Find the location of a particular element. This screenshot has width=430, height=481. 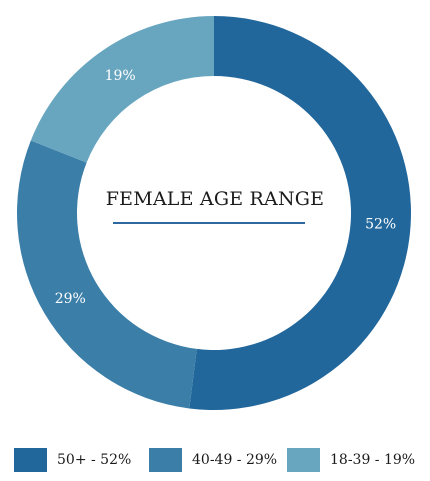

legend-label-40-49: 40-49 - 29% is located at coordinates (235, 460).